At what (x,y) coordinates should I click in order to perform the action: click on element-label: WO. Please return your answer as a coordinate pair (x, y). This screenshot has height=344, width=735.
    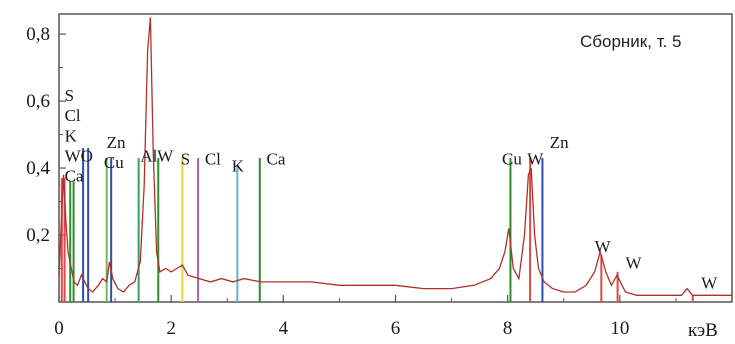
    Looking at the image, I should click on (79, 155).